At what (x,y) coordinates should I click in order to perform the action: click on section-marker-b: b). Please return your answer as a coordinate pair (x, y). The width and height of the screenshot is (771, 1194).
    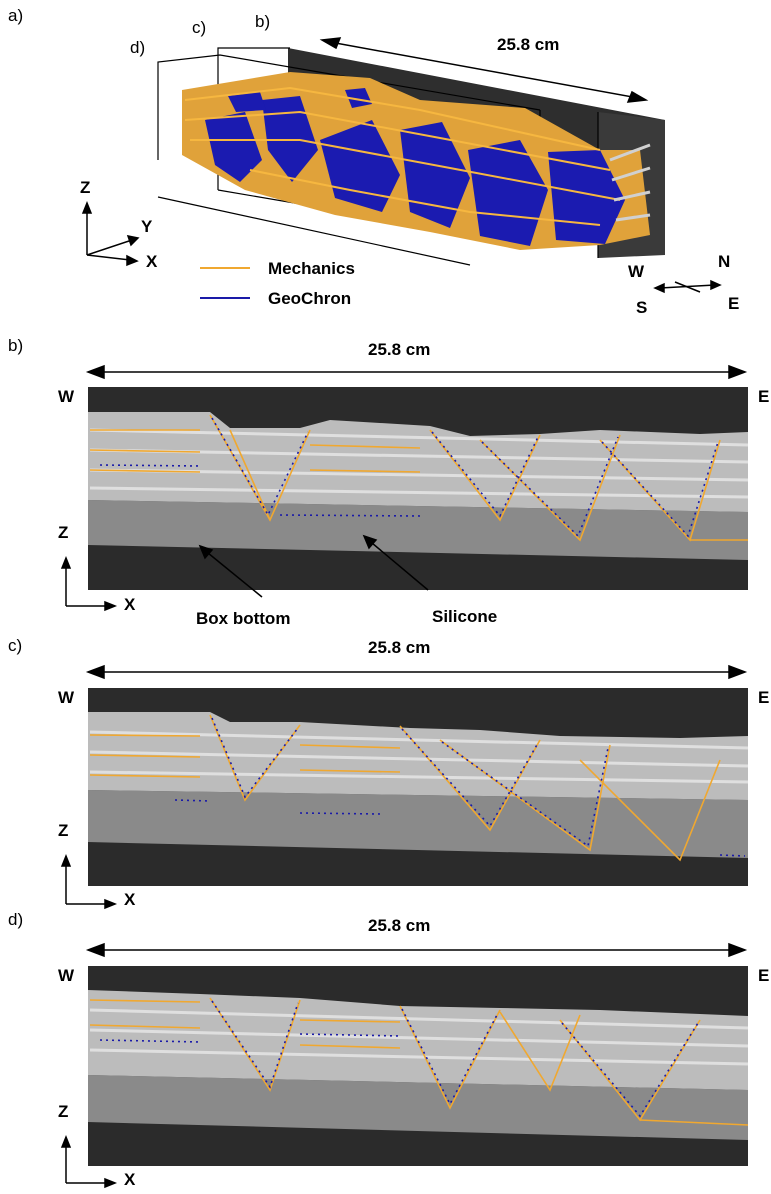
    Looking at the image, I should click on (263, 21).